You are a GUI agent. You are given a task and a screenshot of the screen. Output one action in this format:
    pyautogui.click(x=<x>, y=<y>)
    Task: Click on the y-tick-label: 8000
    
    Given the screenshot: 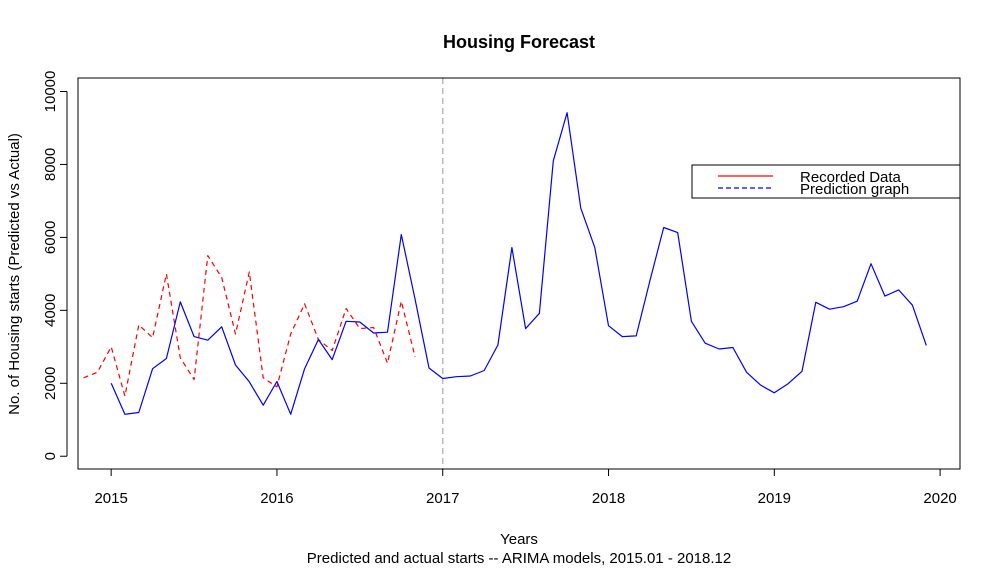 What is the action you would take?
    pyautogui.click(x=50, y=164)
    